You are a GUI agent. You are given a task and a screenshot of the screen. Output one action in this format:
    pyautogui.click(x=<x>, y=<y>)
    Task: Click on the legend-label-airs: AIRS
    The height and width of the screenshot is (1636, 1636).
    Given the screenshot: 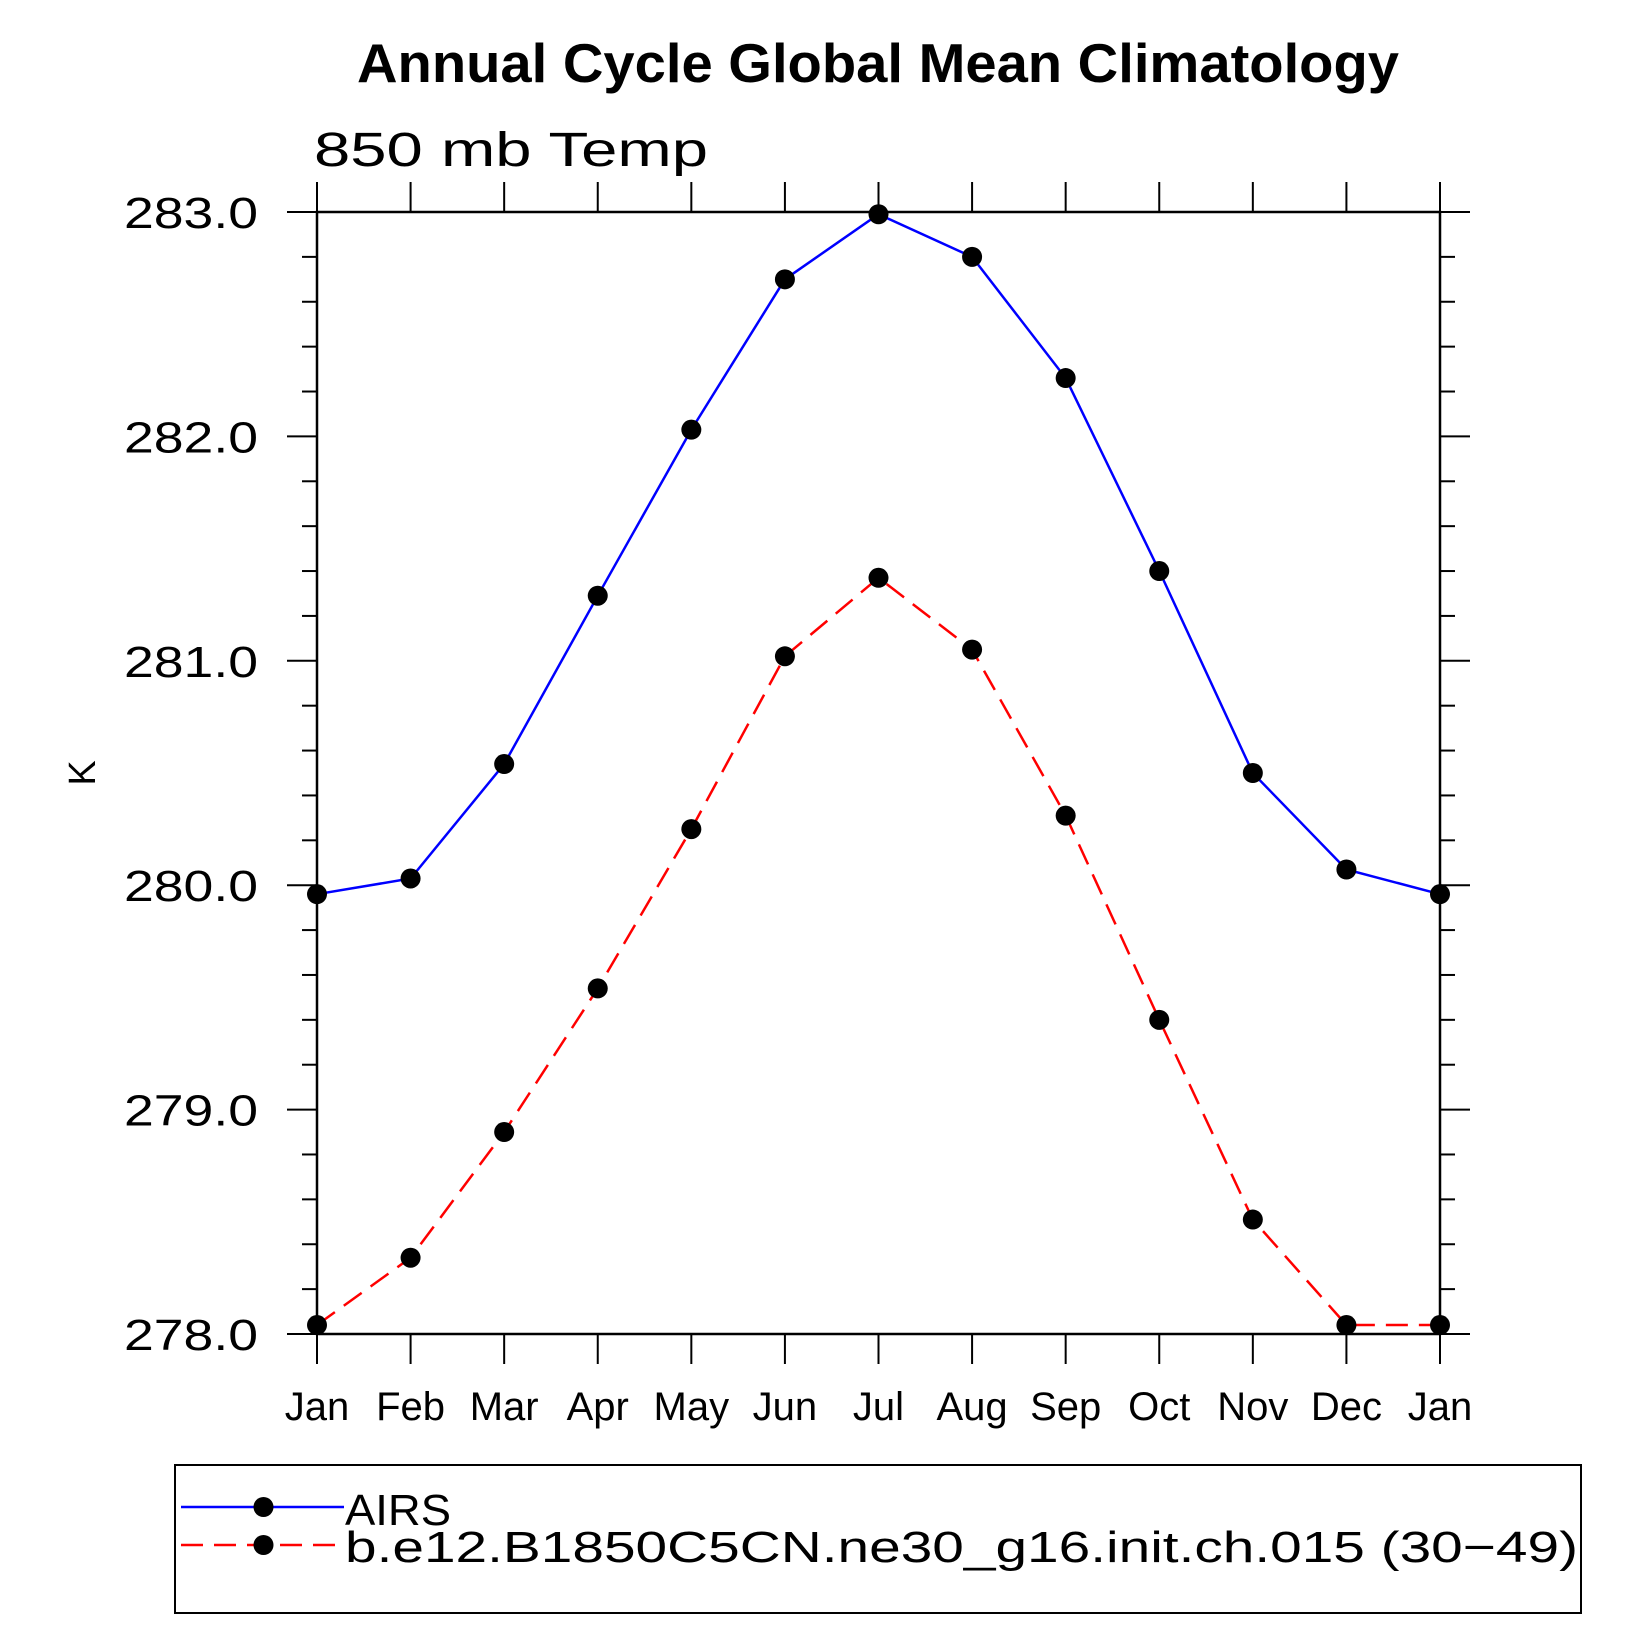 What is the action you would take?
    pyautogui.click(x=398, y=1510)
    